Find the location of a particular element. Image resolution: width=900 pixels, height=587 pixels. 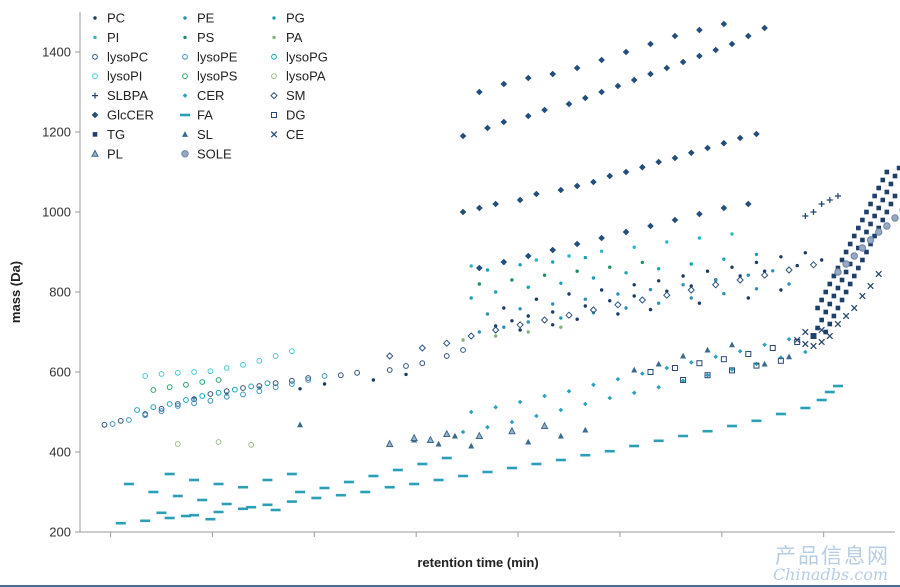

y-tick-label: 1000 is located at coordinates (56, 212).